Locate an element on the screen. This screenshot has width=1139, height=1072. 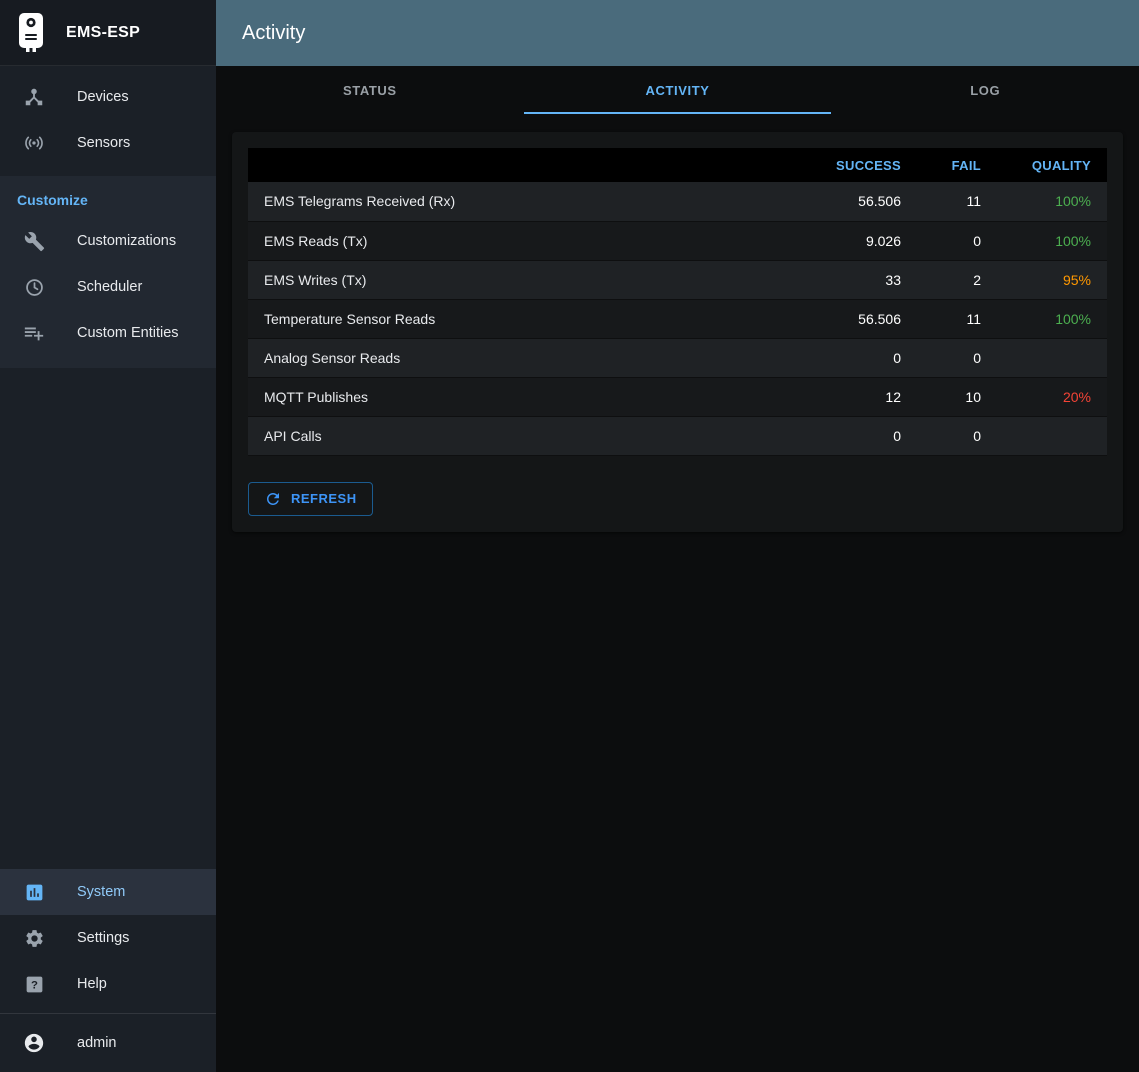
account-circle-icon is located at coordinates (34, 1043).